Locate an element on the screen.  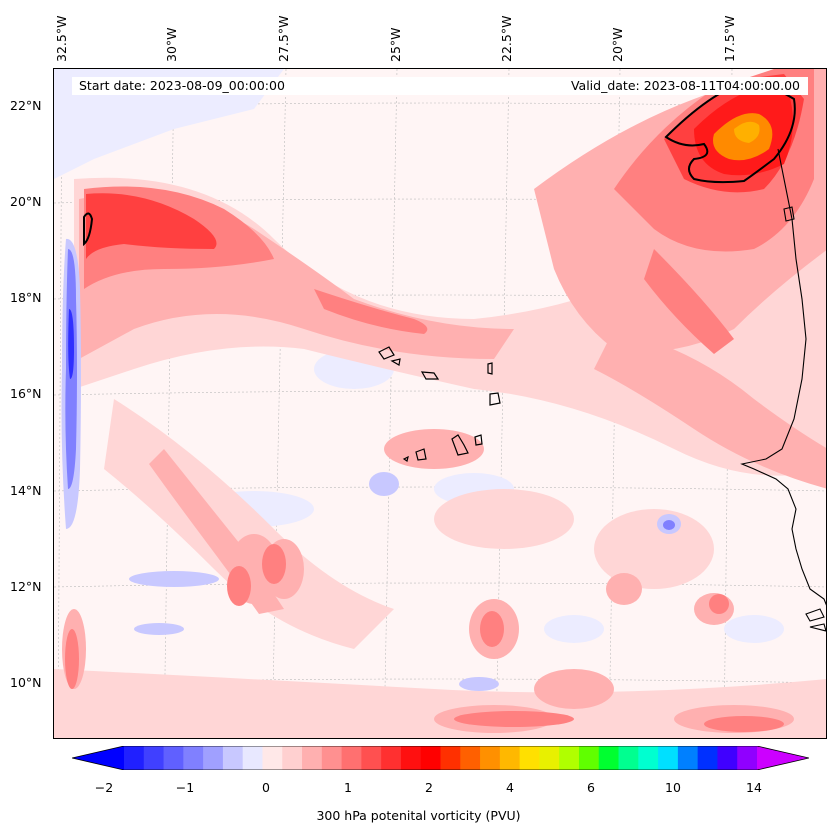
colorbar-tick: −2 is located at coordinates (104, 787).